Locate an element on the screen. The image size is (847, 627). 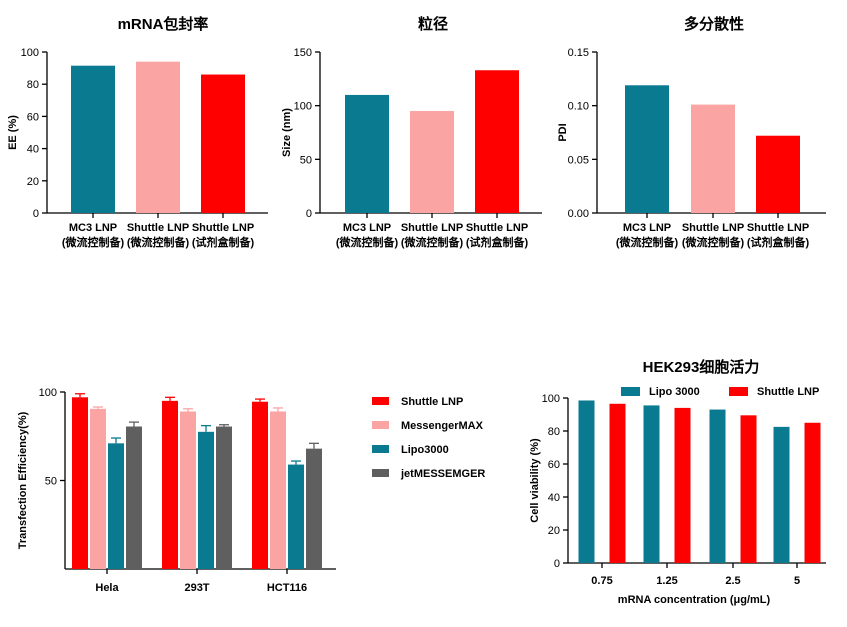
tf-legend-label: jetMESSEMGER is located at coordinates (442, 474).